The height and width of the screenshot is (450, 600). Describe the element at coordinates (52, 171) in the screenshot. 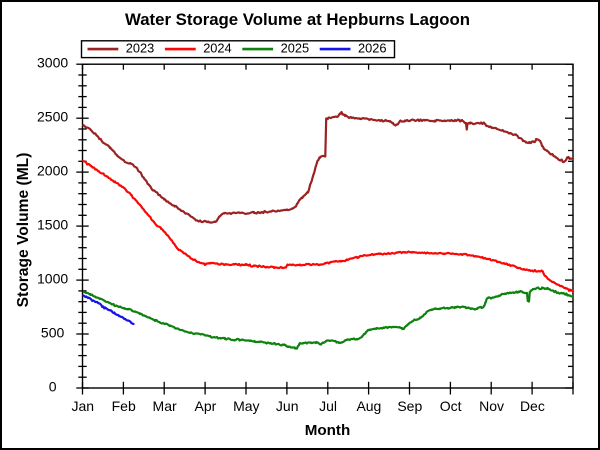

I see `svg-text: 2000` at that location.